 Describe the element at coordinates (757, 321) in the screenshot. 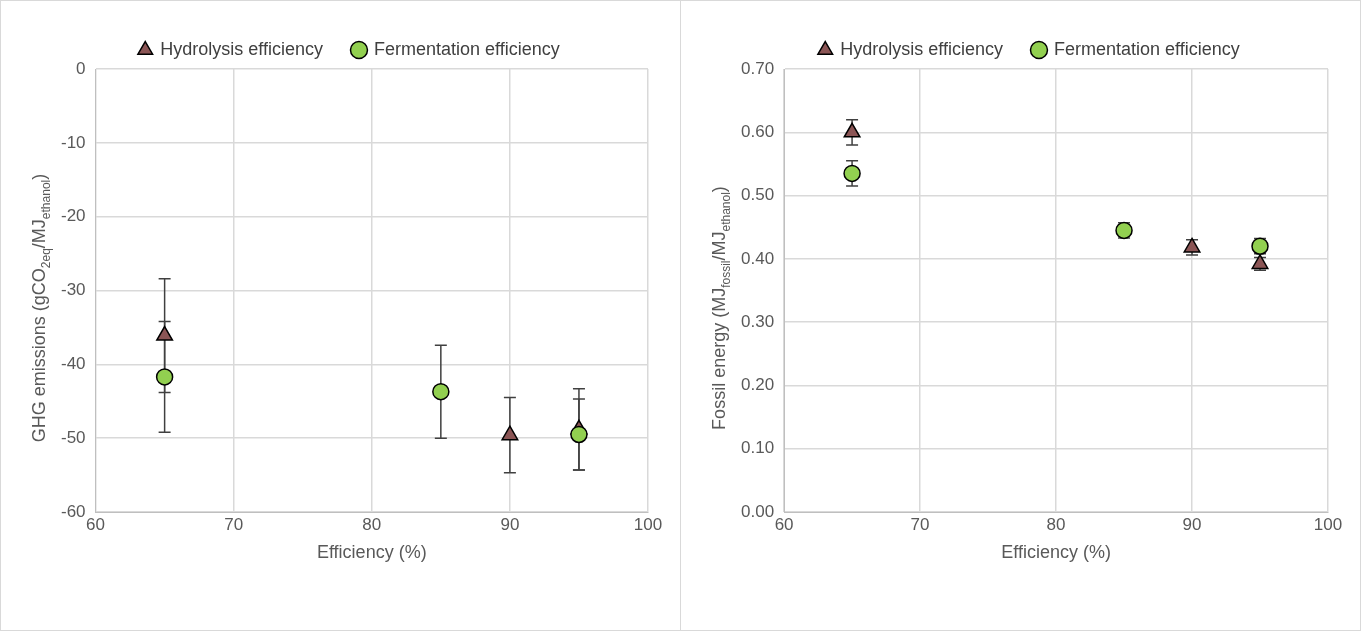

I see `y-tick-label: 0.30` at that location.